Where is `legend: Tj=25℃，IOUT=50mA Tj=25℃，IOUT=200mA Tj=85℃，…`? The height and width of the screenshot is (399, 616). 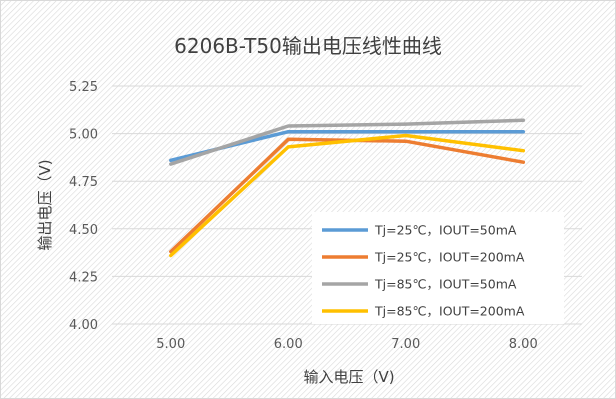 legend: Tj=25℃，IOUT=50mA Tj=25℃，IOUT=200mA Tj=85℃，… is located at coordinates (438, 268).